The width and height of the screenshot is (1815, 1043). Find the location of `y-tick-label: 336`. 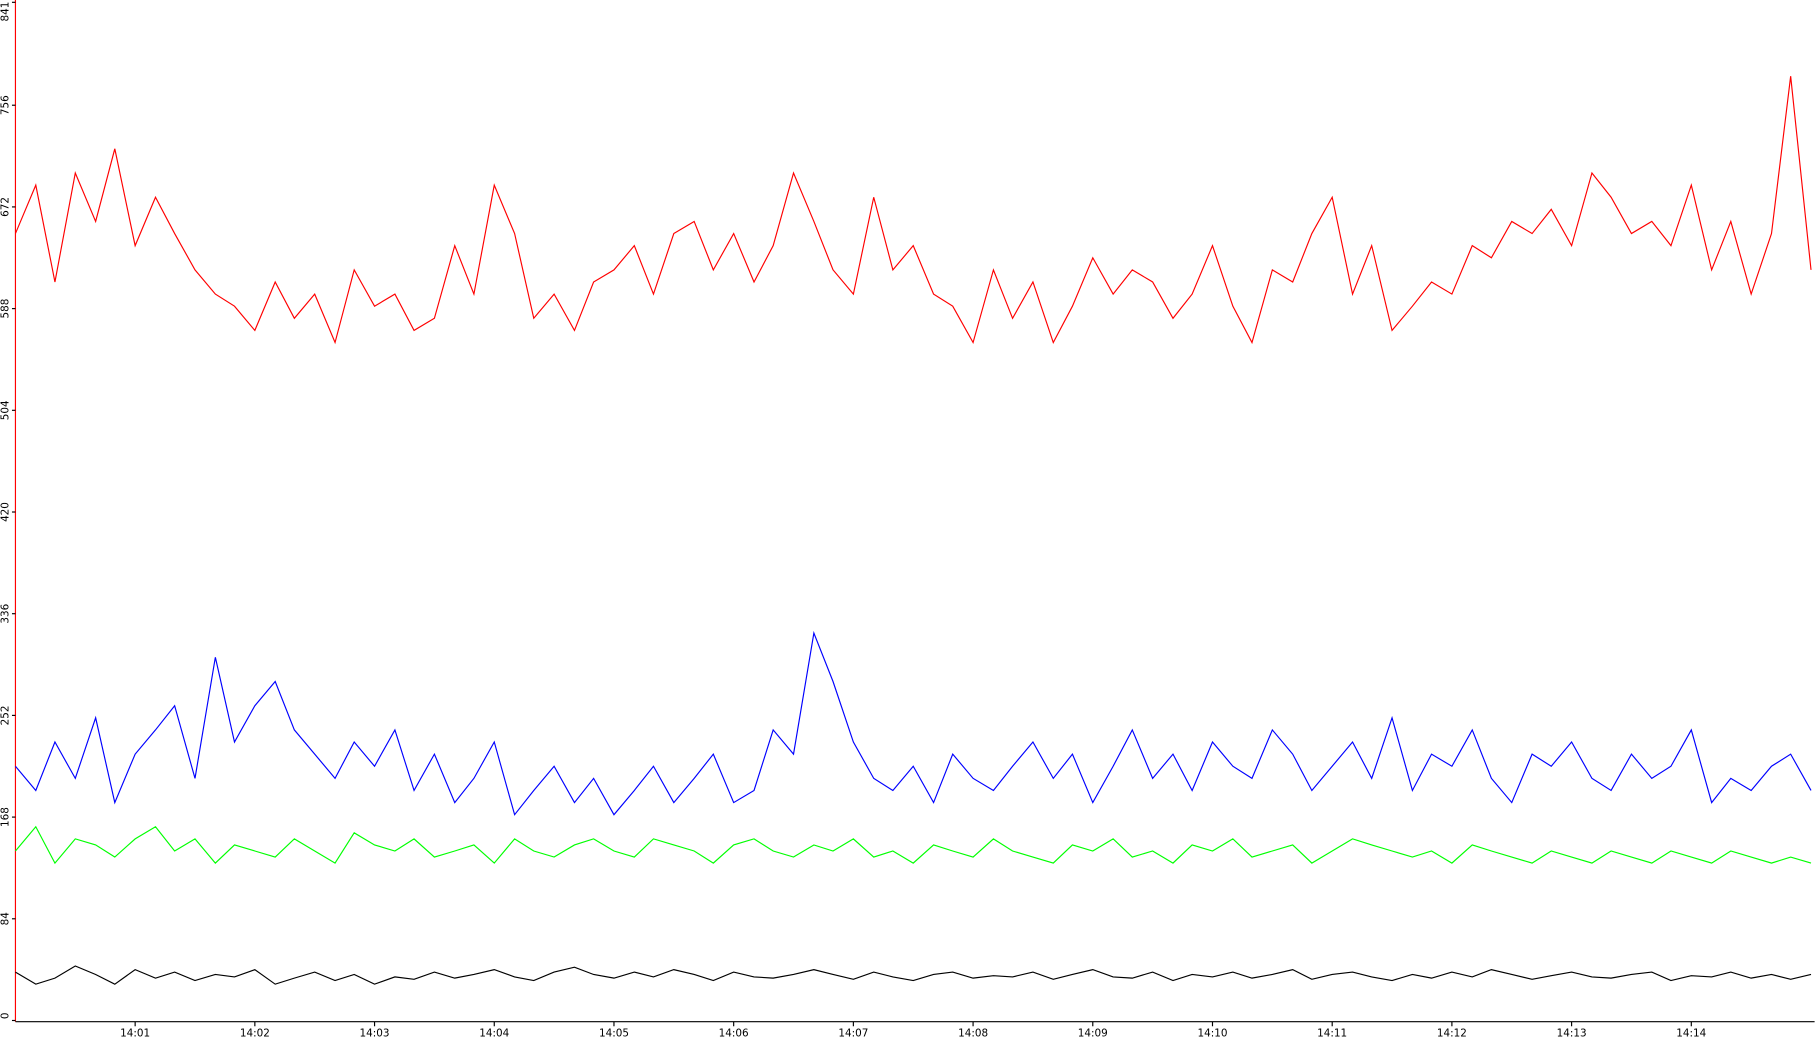

y-tick-label: 336 is located at coordinates (5, 614).